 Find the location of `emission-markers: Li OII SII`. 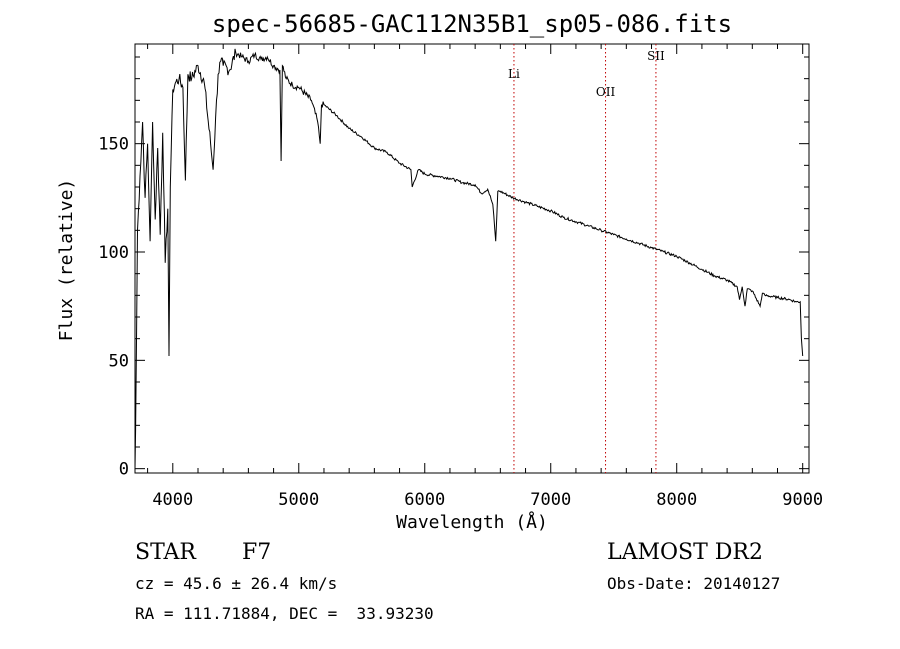

emission-markers: Li OII SII is located at coordinates (586, 258).